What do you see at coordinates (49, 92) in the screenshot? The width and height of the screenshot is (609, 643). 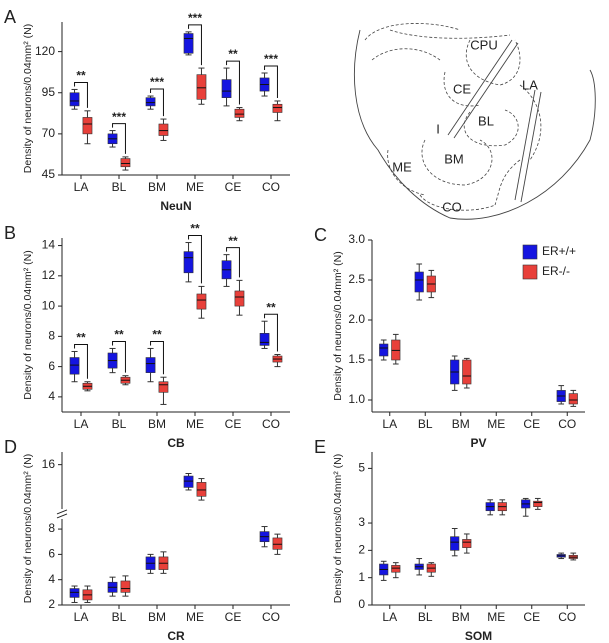 I see `y-tick-label: 95` at bounding box center [49, 92].